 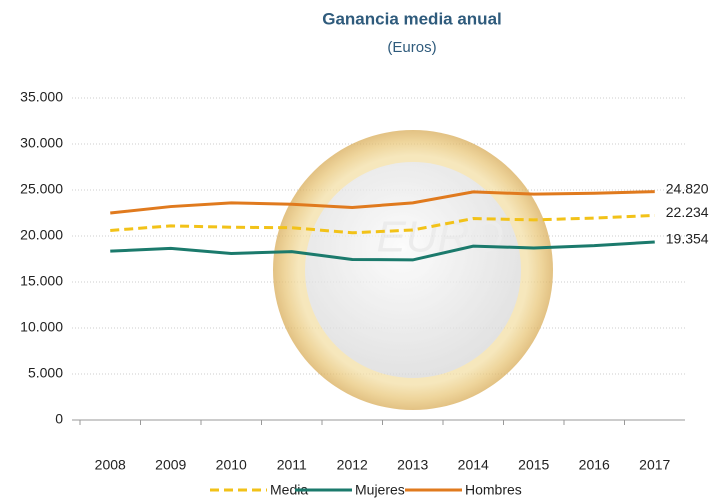 What do you see at coordinates (352, 465) in the screenshot?
I see `x-tick-label: 2012` at bounding box center [352, 465].